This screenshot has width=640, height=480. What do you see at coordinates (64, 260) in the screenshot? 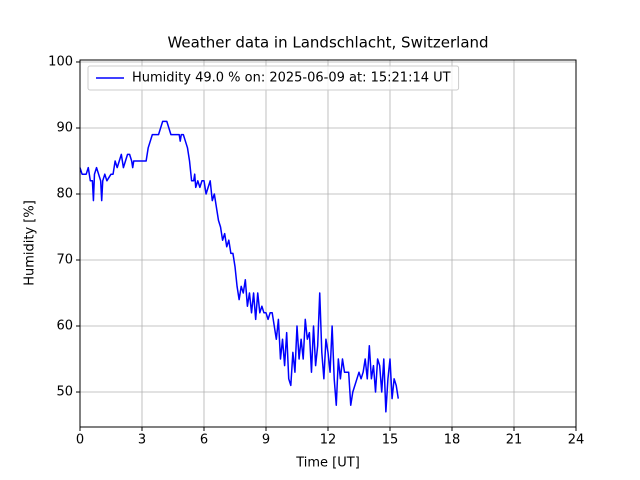
I see `y-tick-label: 70` at bounding box center [64, 260].